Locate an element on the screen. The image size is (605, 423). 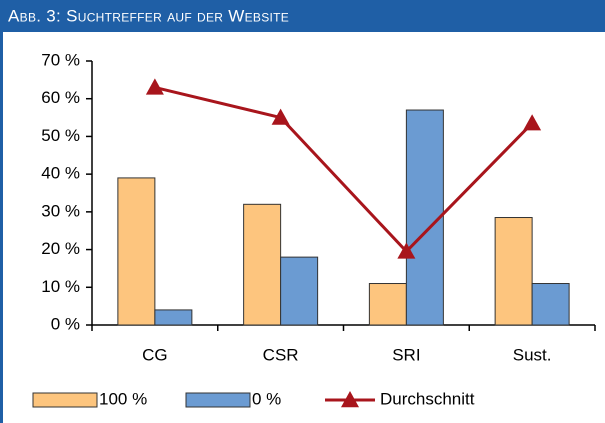
x-tick-label: SRI is located at coordinates (406, 354).